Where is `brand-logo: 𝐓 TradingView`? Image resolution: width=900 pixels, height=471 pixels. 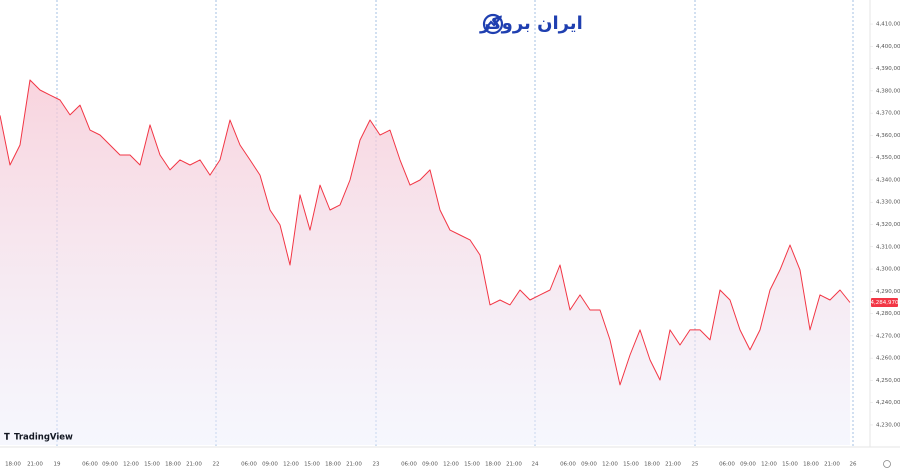
brand-logo: 𝐓 TradingView is located at coordinates (38, 437).